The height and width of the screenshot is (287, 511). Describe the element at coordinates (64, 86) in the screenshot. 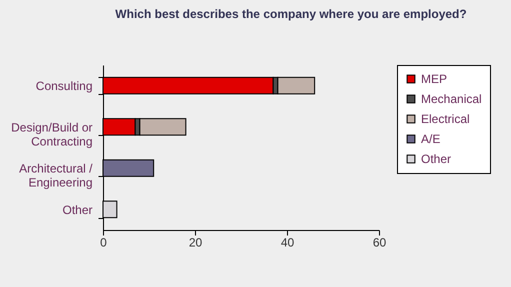

I see `y-tick-label: Consulting` at that location.